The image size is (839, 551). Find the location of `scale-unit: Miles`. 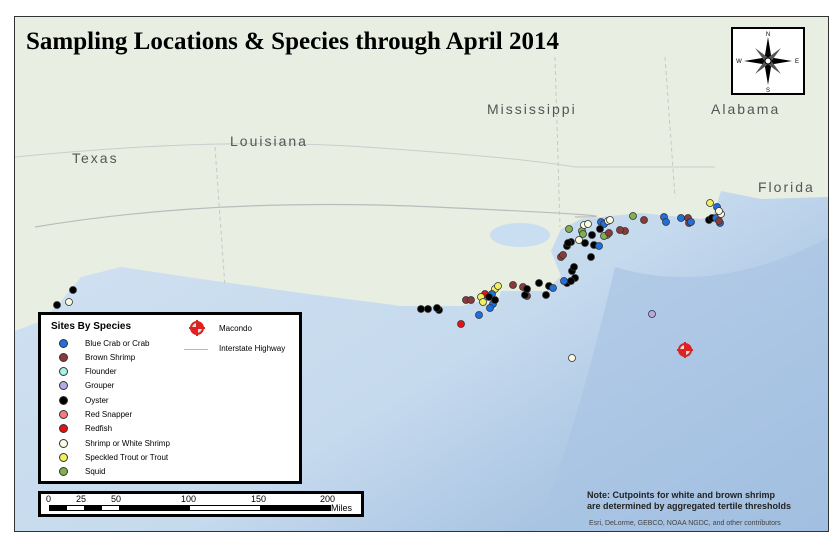

scale-unit: Miles is located at coordinates (342, 508).